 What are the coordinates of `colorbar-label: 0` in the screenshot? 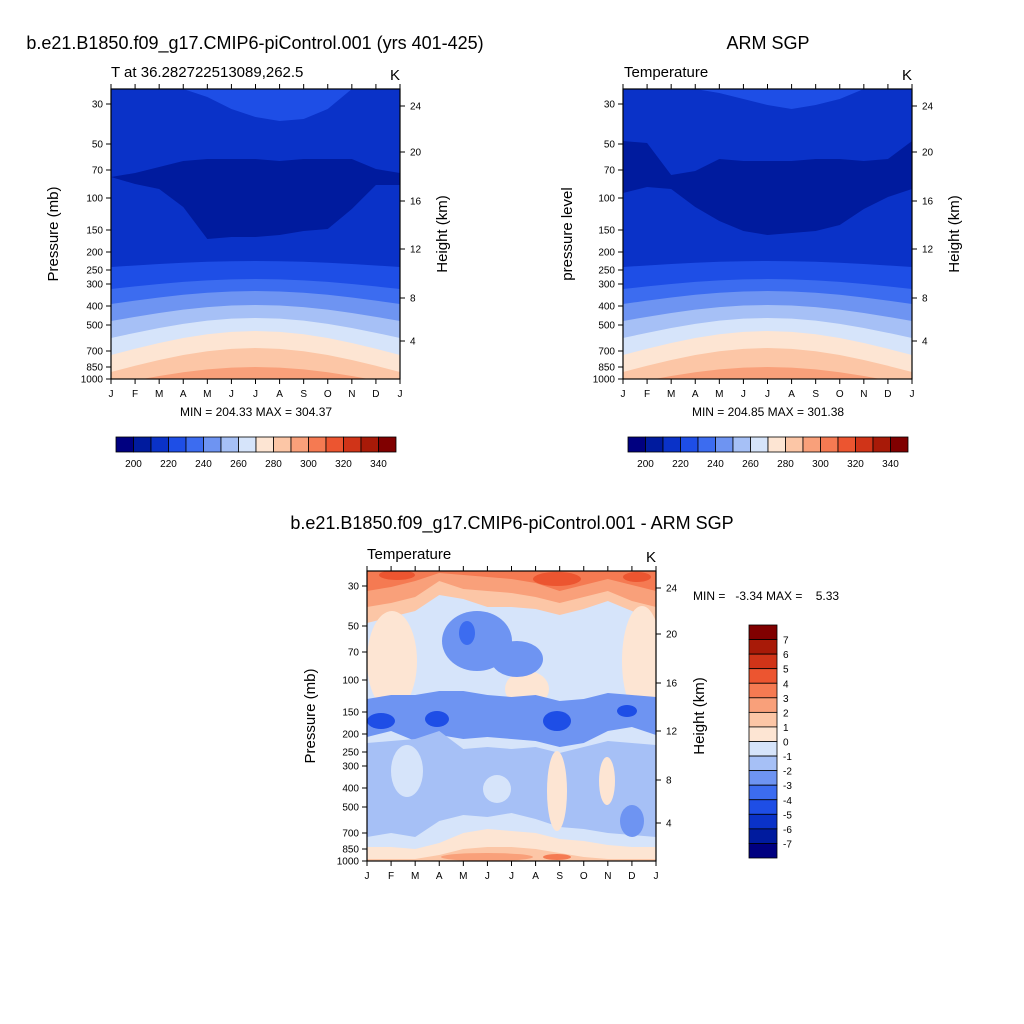 It's located at (786, 743).